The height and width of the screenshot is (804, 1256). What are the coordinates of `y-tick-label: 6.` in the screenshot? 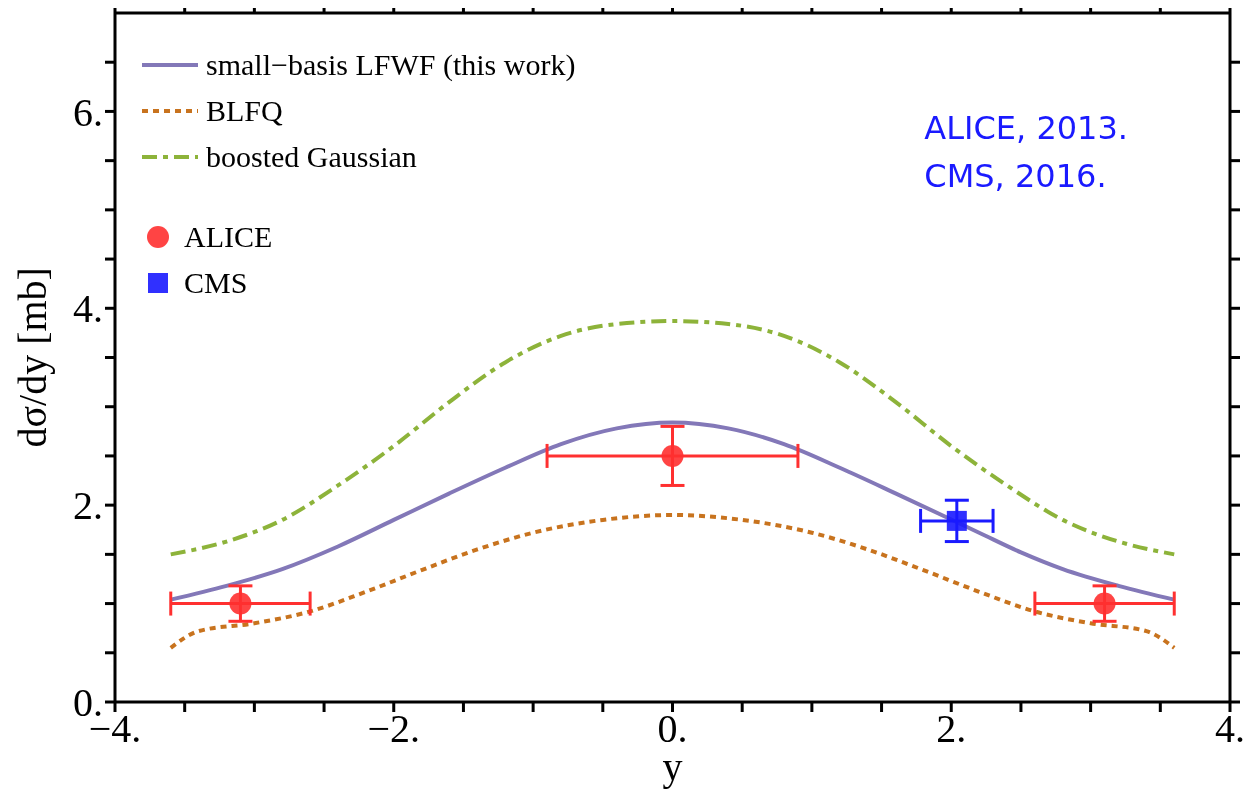 It's located at (88, 112).